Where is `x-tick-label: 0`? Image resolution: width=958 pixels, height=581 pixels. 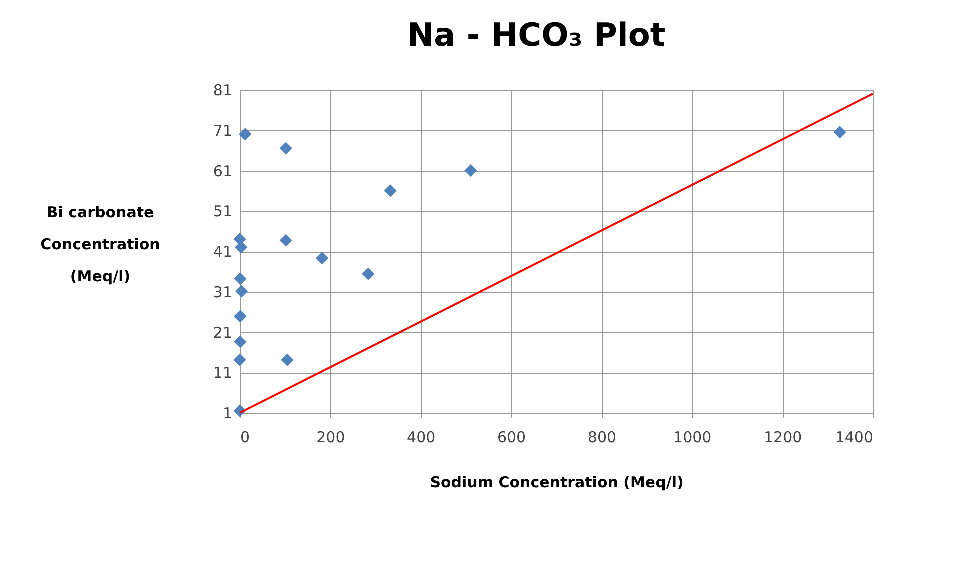
x-tick-label: 0 is located at coordinates (245, 437).